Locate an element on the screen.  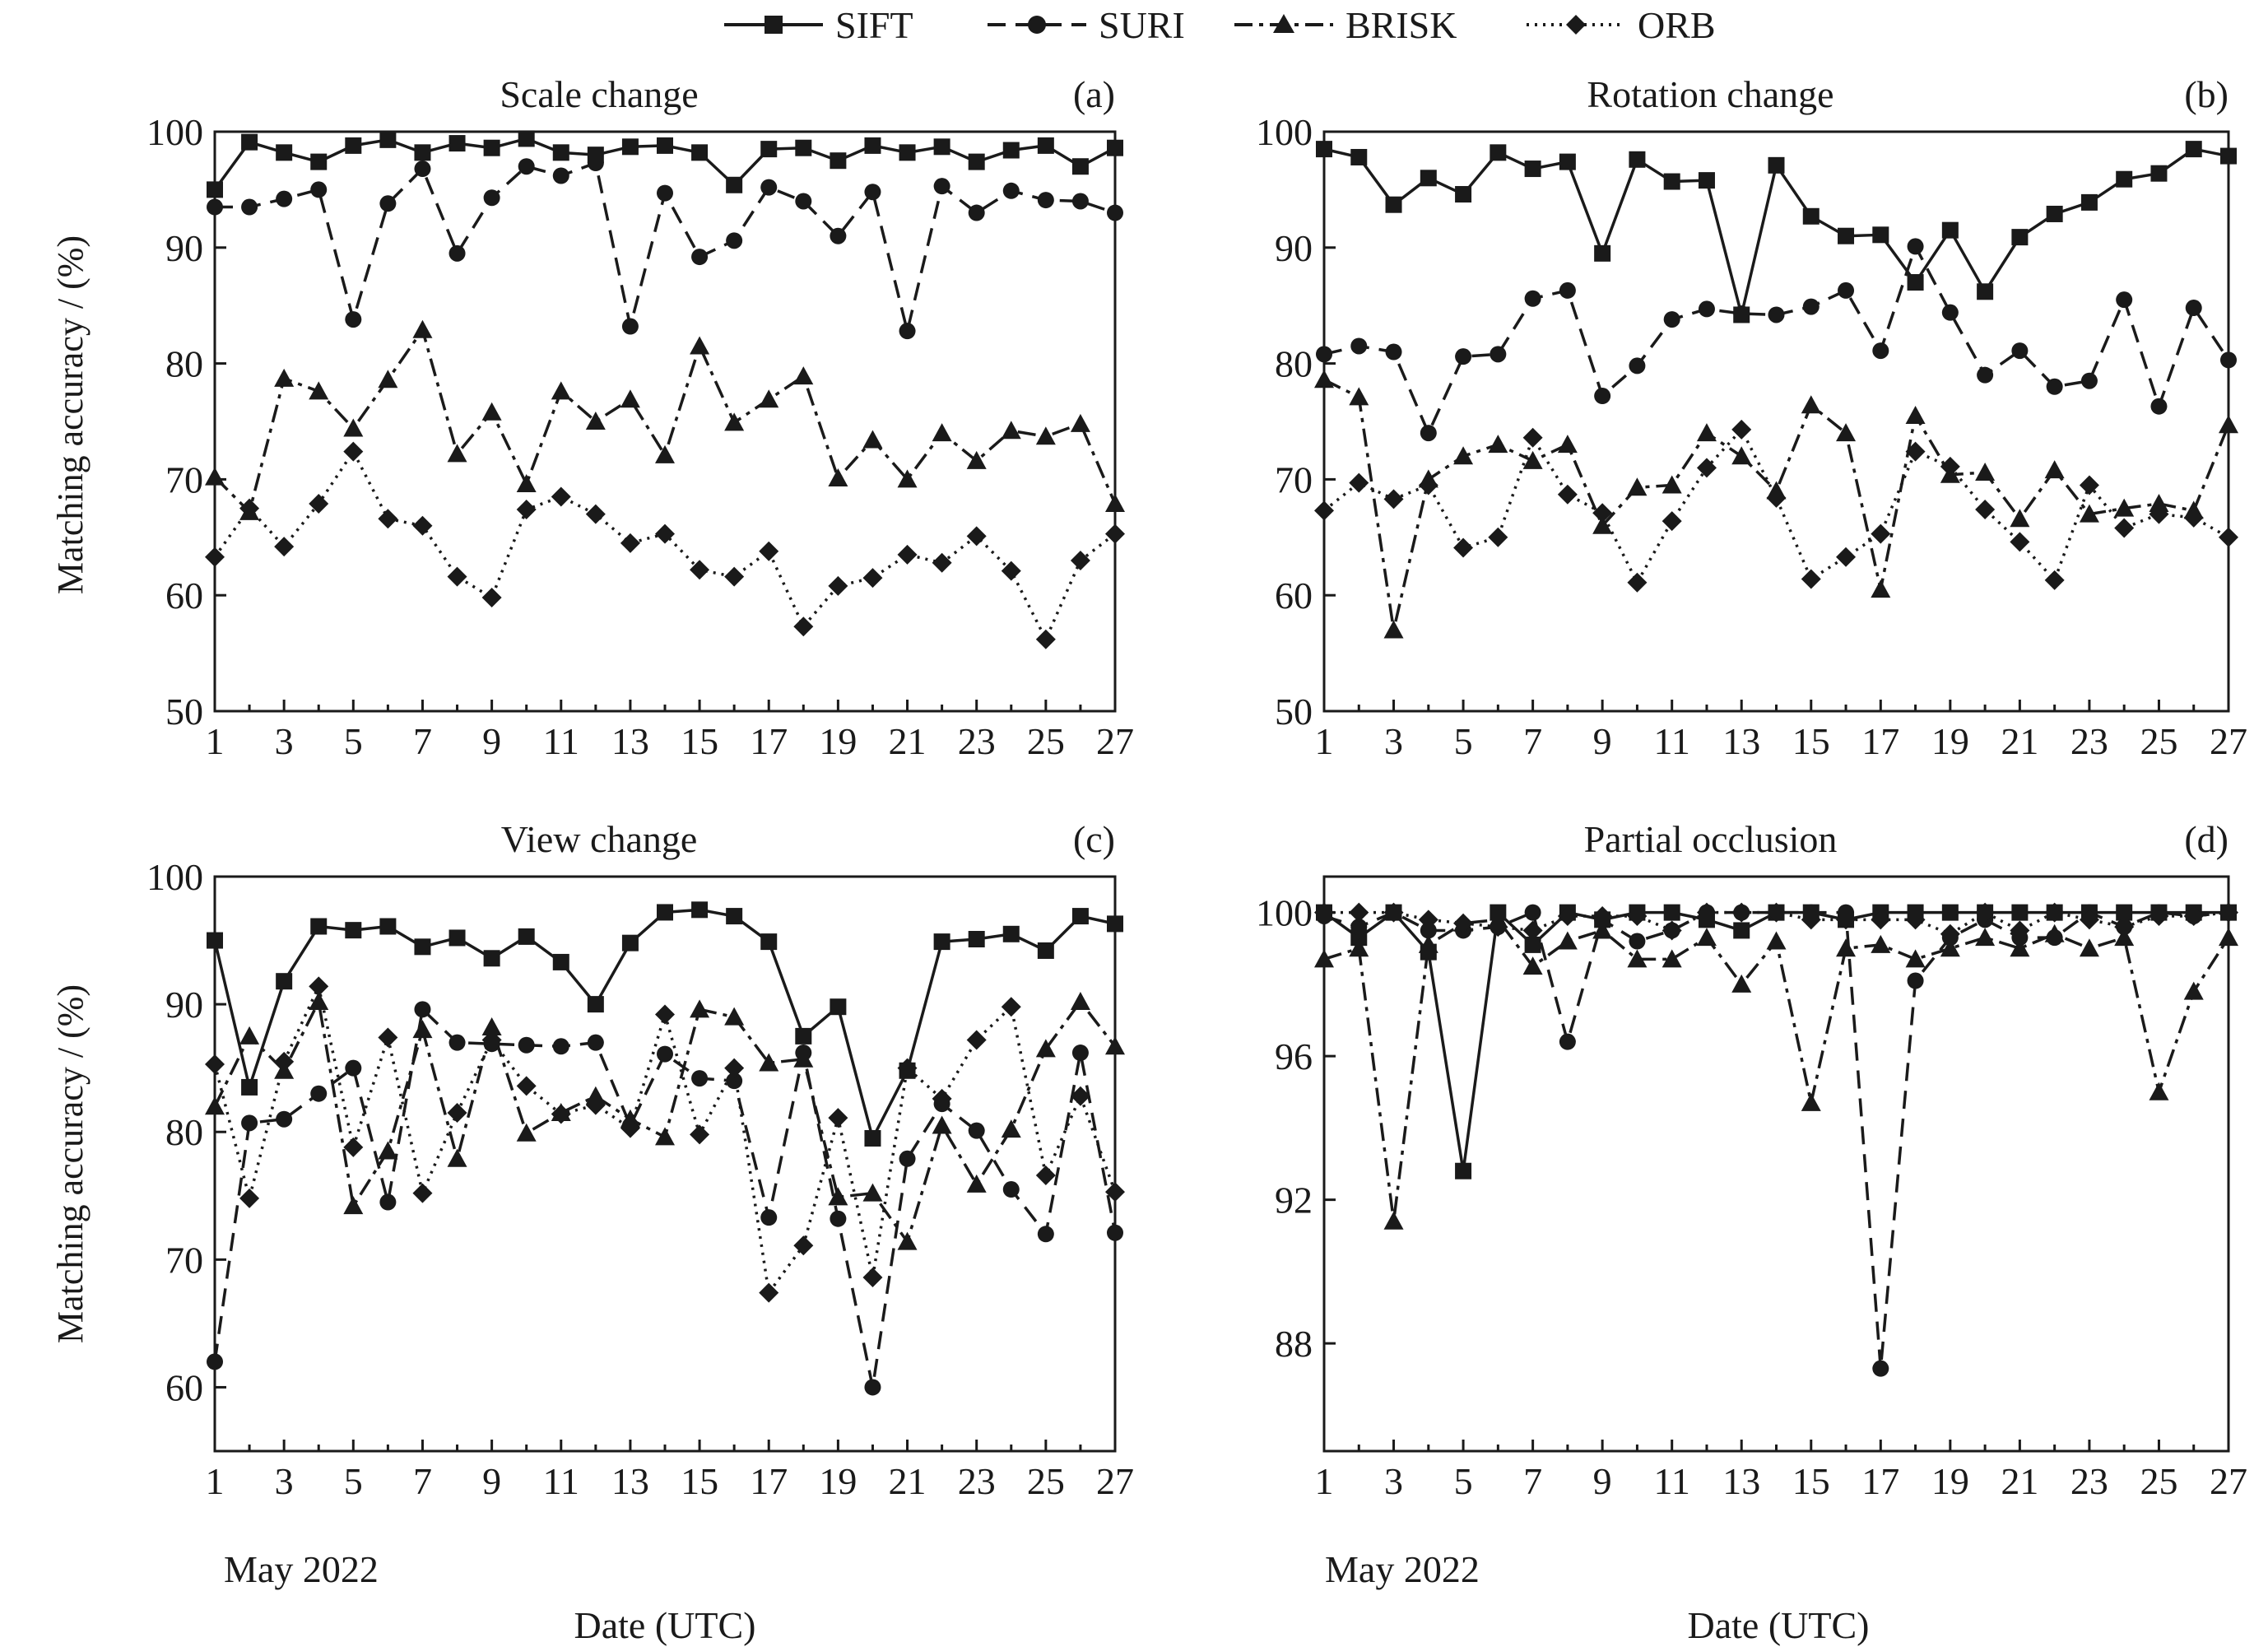
panel-c-x-tick-label: 13 is located at coordinates (630, 1481).